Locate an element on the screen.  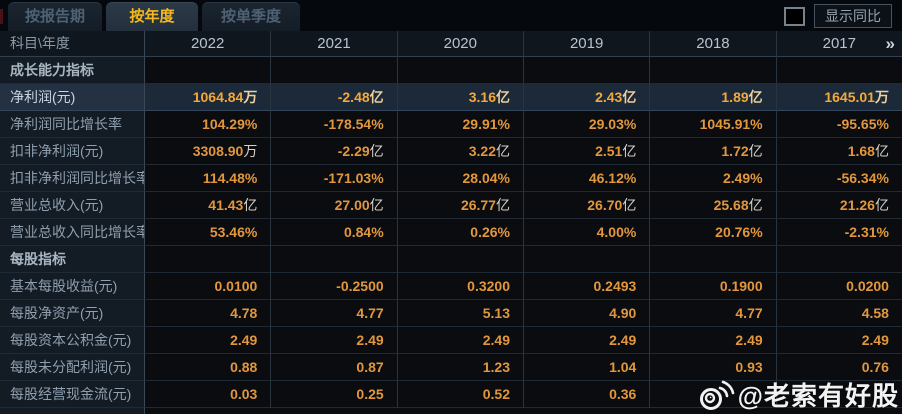
cell-value: 1.68亿 is located at coordinates (839, 151).